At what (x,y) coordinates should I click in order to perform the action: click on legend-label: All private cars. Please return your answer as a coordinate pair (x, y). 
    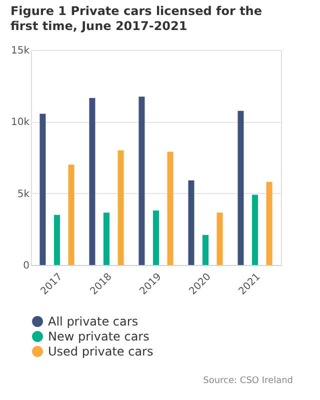
    Looking at the image, I should click on (93, 321).